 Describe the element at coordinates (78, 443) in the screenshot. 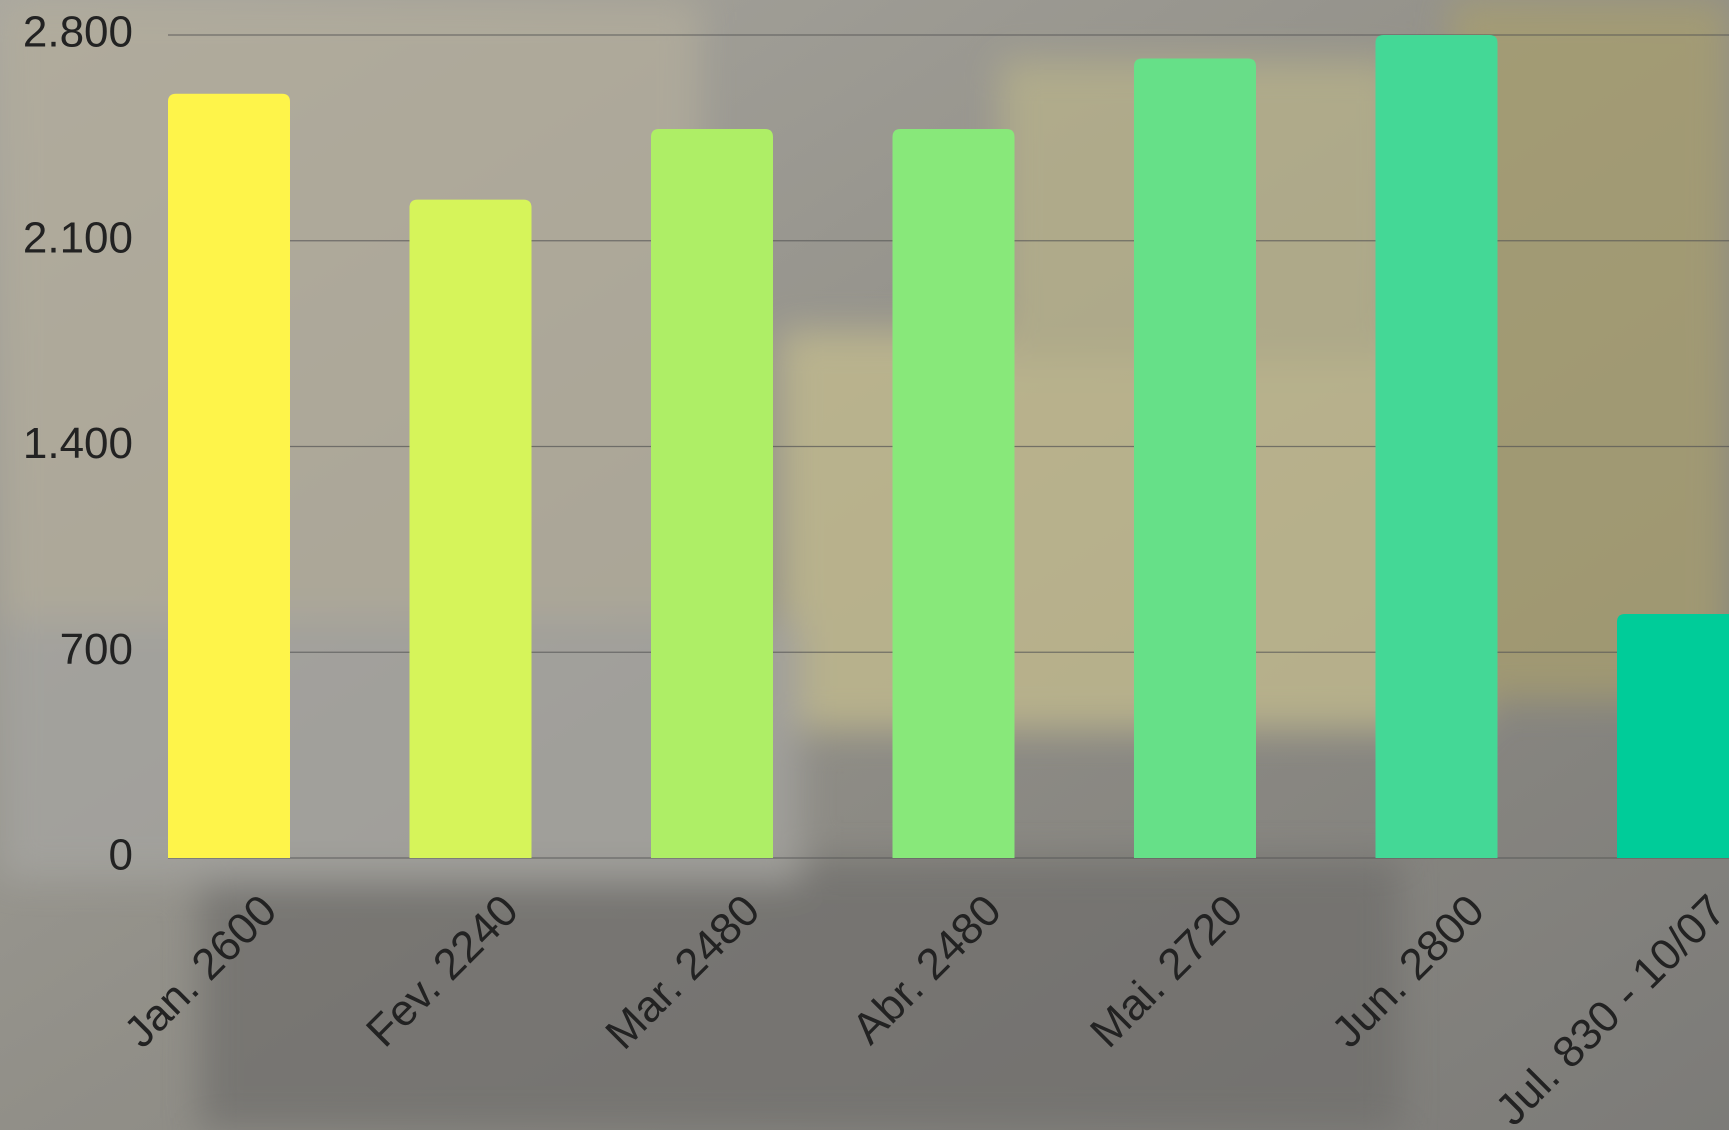

I see `y-tick-label: 1.400` at that location.